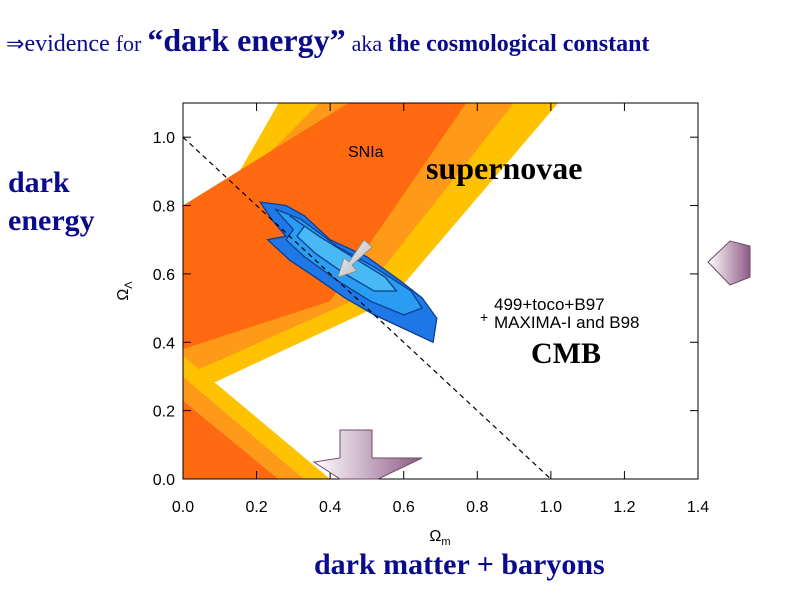  Describe the element at coordinates (39, 182) in the screenshot. I see `dark-energy-label-line1: dark` at that location.